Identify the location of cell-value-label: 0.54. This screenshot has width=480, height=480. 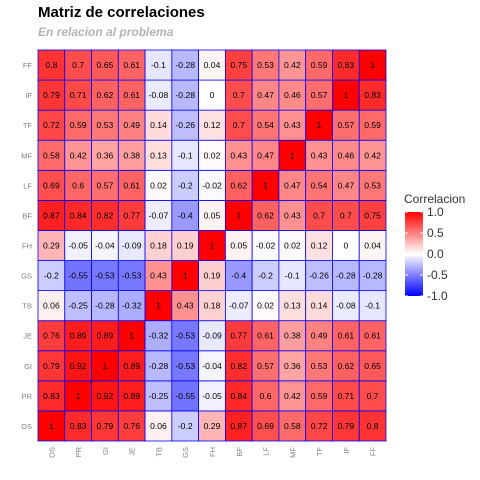
(265, 125).